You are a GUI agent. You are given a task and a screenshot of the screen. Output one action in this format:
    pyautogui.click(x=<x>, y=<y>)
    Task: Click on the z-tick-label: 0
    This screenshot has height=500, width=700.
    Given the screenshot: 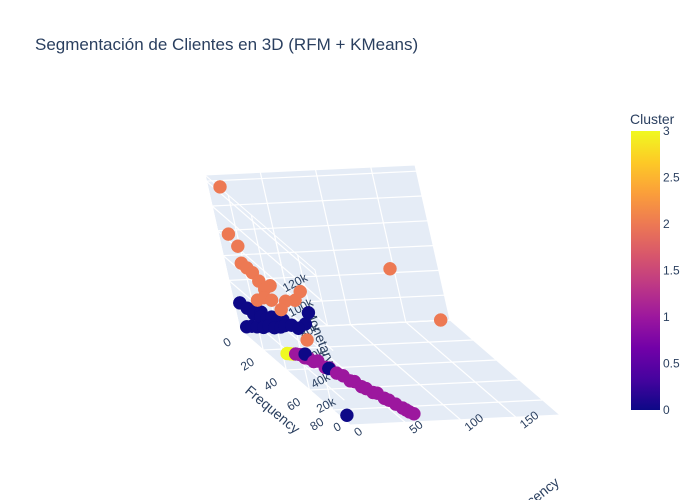 What is the action you would take?
    pyautogui.click(x=337, y=427)
    